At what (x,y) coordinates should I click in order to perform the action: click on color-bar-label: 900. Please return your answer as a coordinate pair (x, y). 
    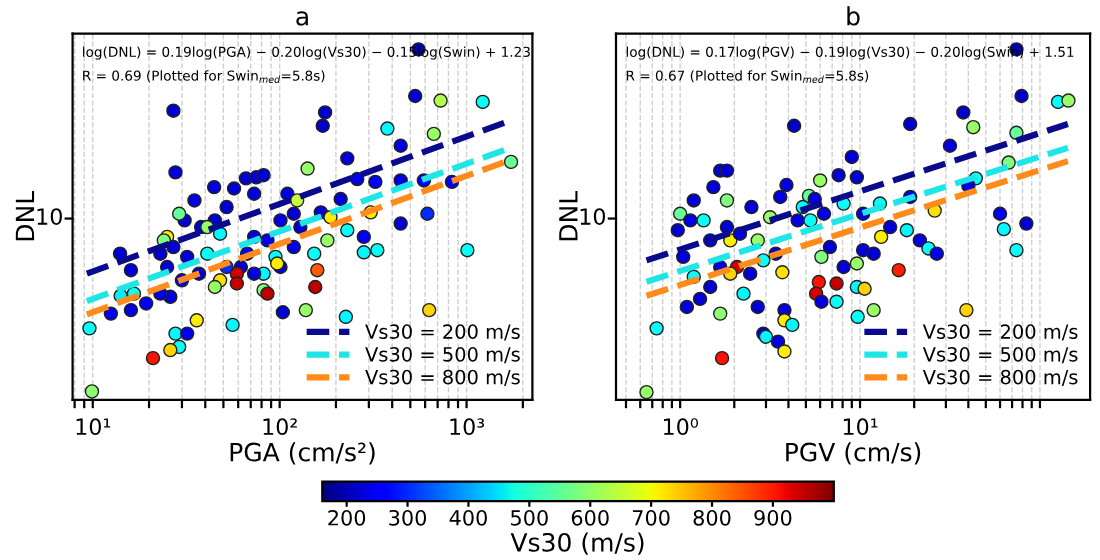
    Looking at the image, I should click on (773, 517).